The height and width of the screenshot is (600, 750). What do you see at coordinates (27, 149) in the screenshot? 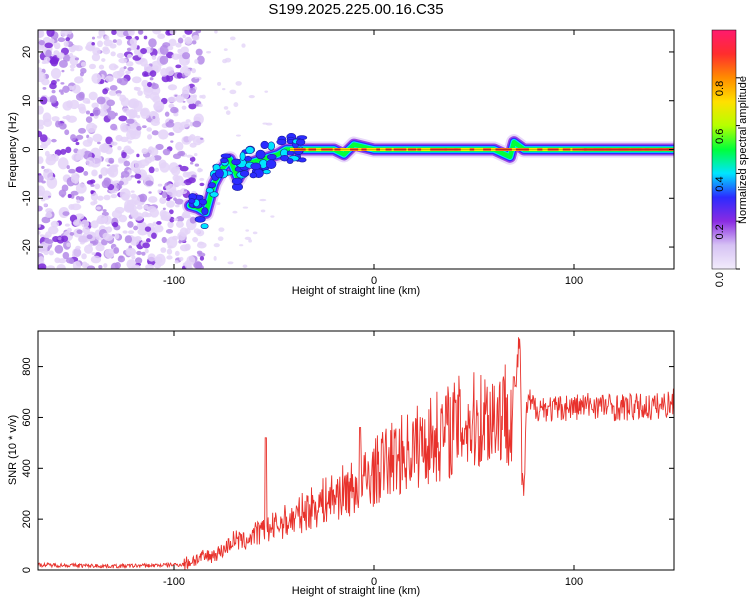
I see `spectrogram-y-tick-label: 0` at bounding box center [27, 149].